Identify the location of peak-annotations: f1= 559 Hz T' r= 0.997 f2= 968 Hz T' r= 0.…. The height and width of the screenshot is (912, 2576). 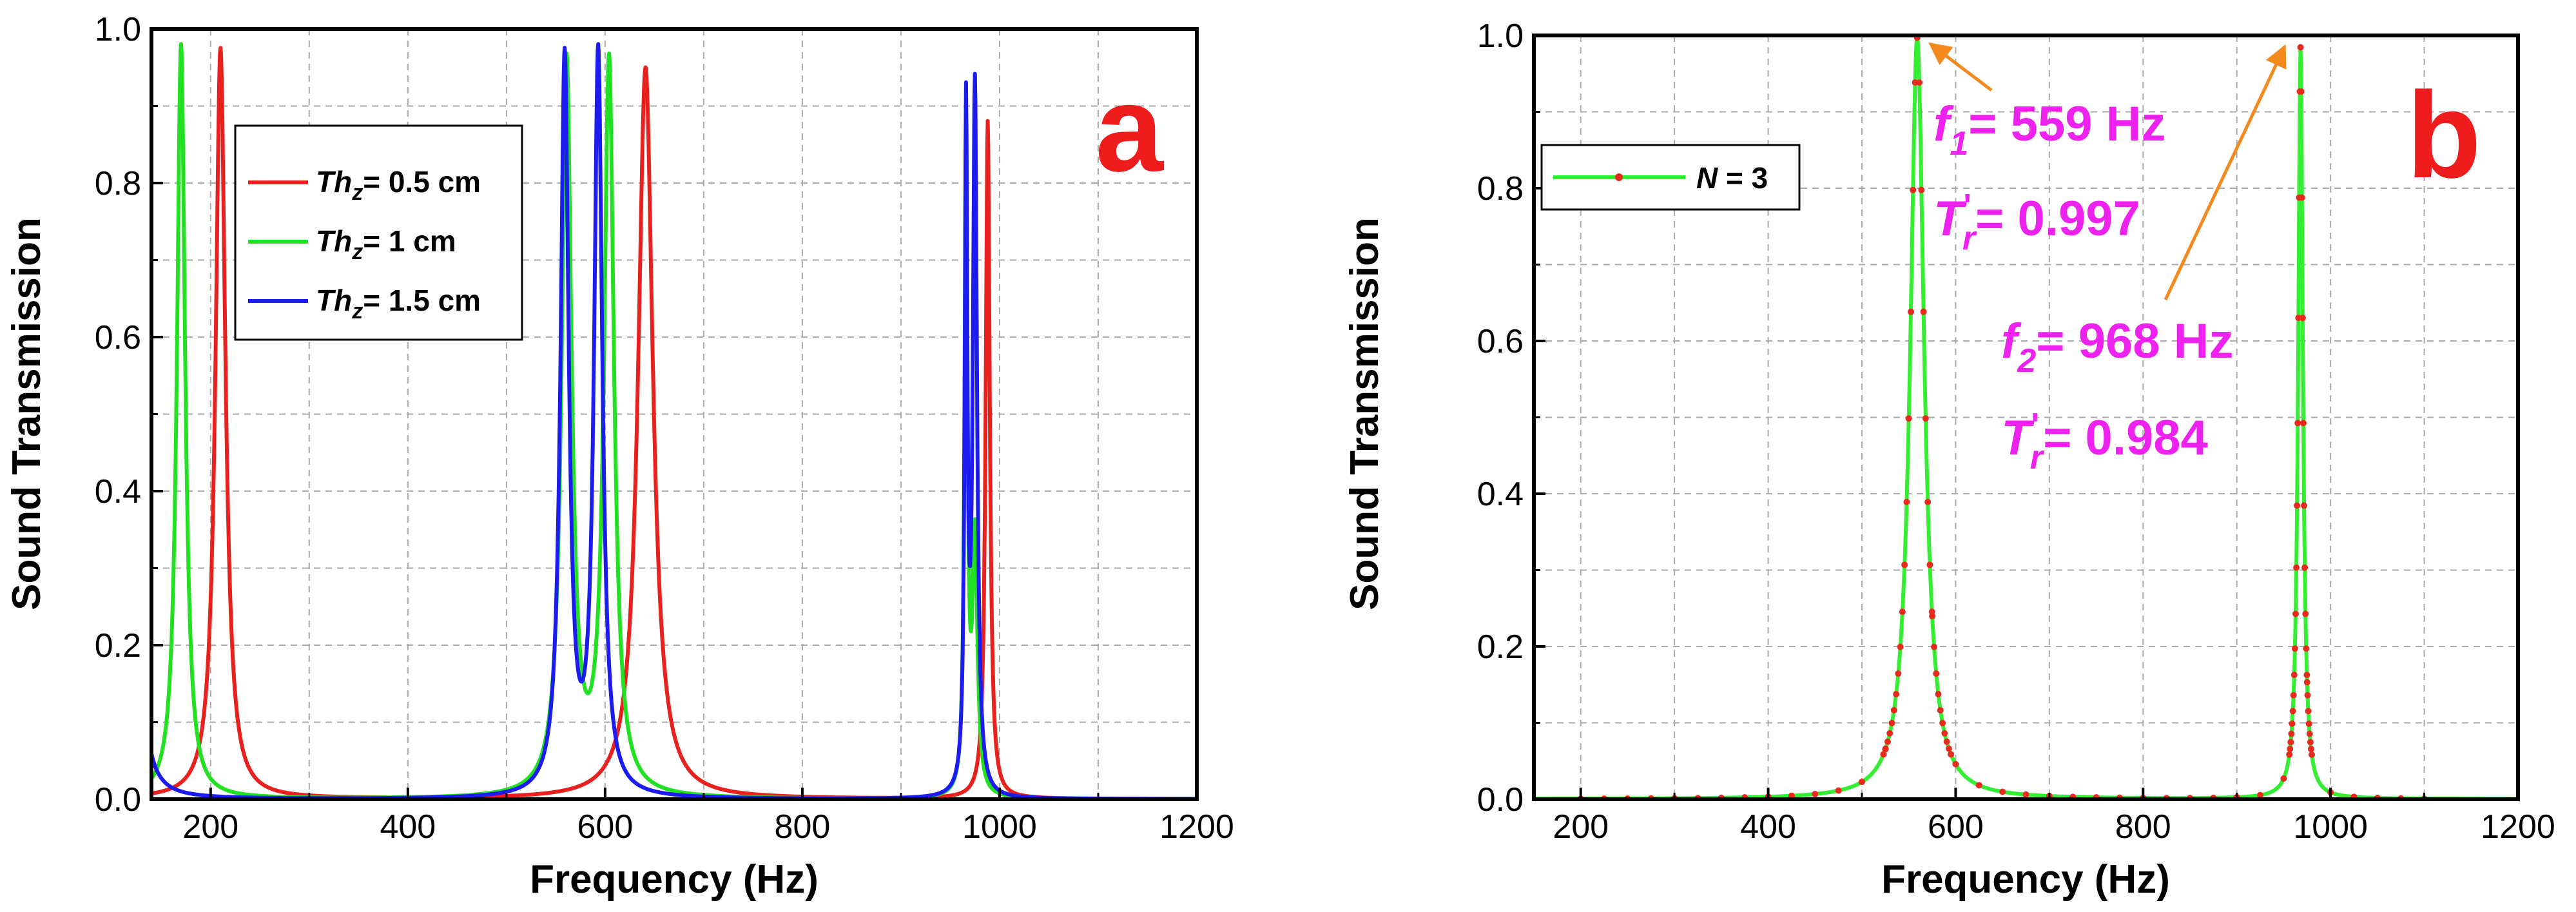
(2107, 259).